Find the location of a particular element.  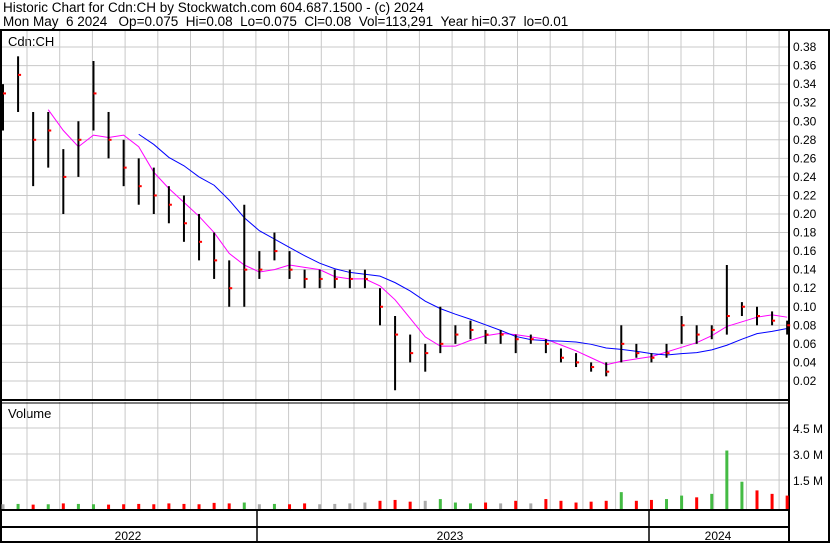

price-tick-label: 0.26 is located at coordinates (805, 158).